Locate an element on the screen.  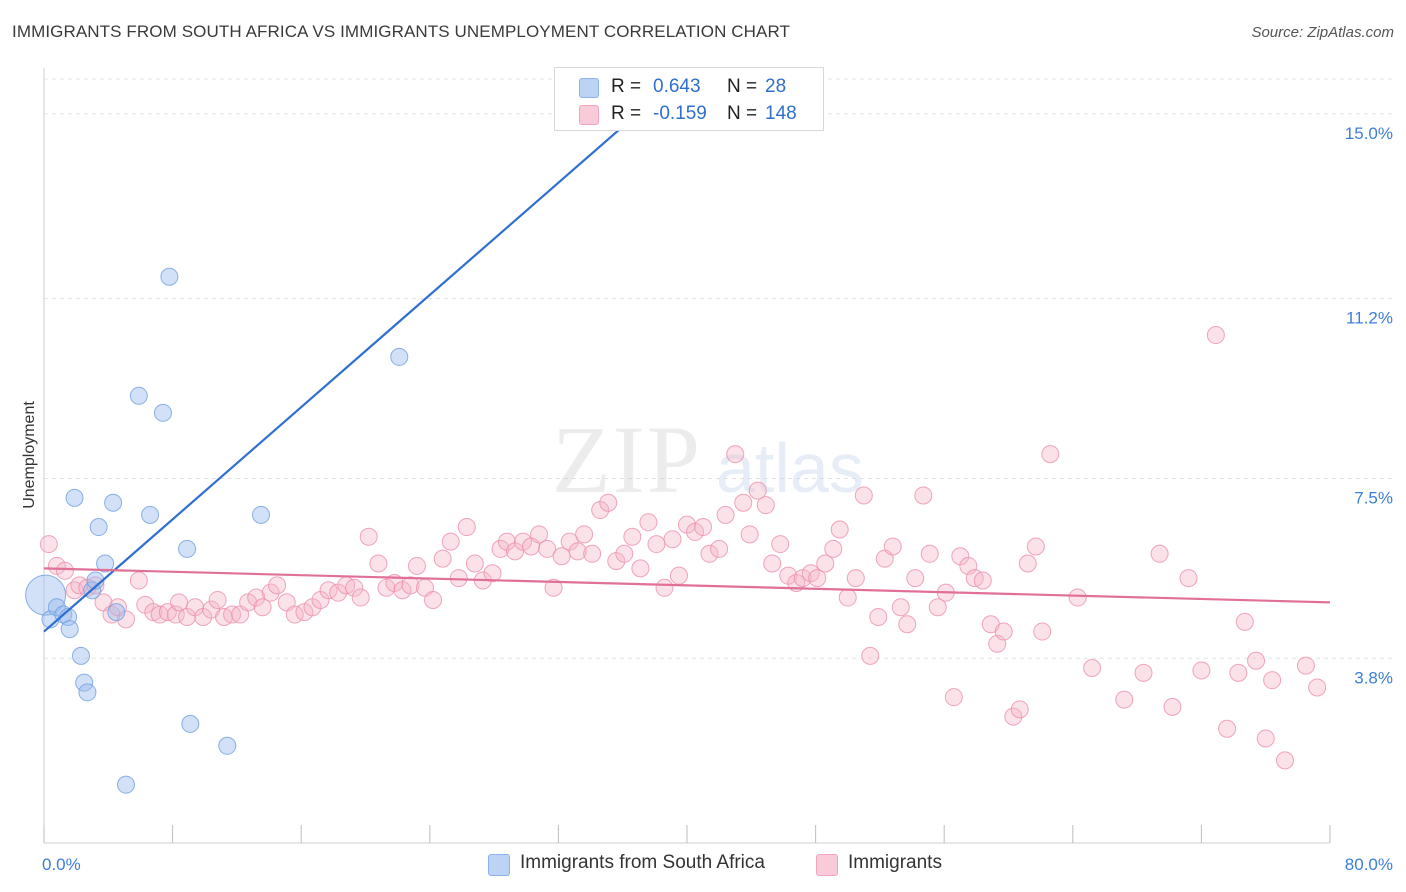
watermark-zip: ZIP is located at coordinates (627, 459).